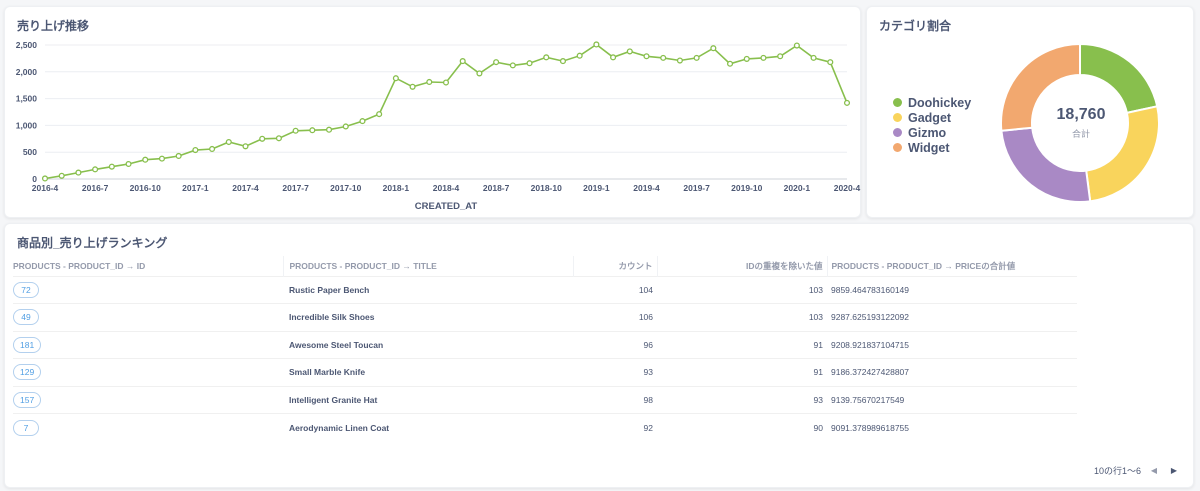  What do you see at coordinates (615, 427) in the screenshot?
I see `count-cell: 92` at bounding box center [615, 427].